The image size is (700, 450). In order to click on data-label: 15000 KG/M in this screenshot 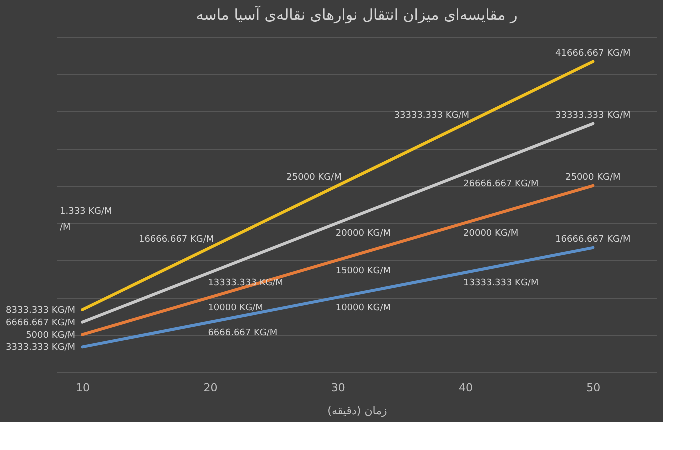, I will do `click(364, 271)`.